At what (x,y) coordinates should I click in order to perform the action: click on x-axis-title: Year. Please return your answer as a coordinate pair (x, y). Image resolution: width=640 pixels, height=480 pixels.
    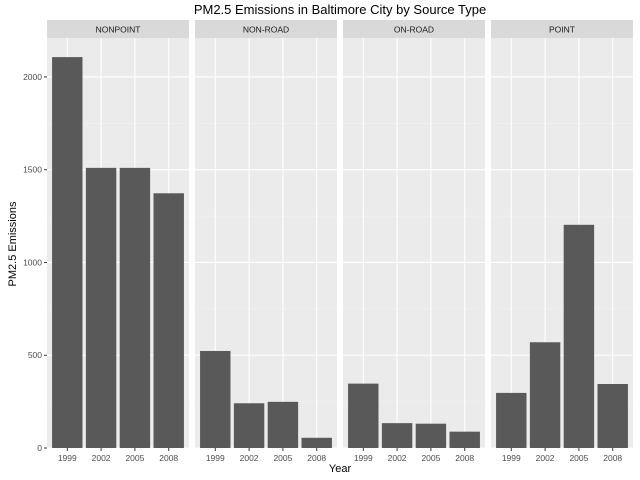
    Looking at the image, I should click on (340, 469).